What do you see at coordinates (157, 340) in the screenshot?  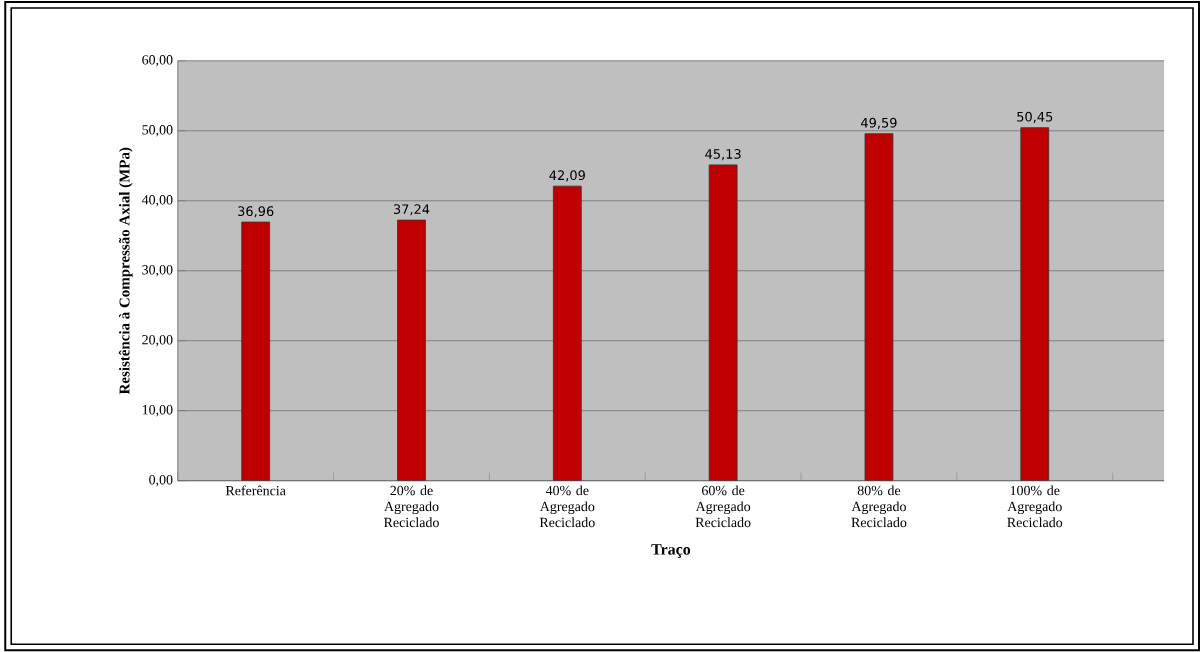 I see `y-tick-label: 20,00` at bounding box center [157, 340].